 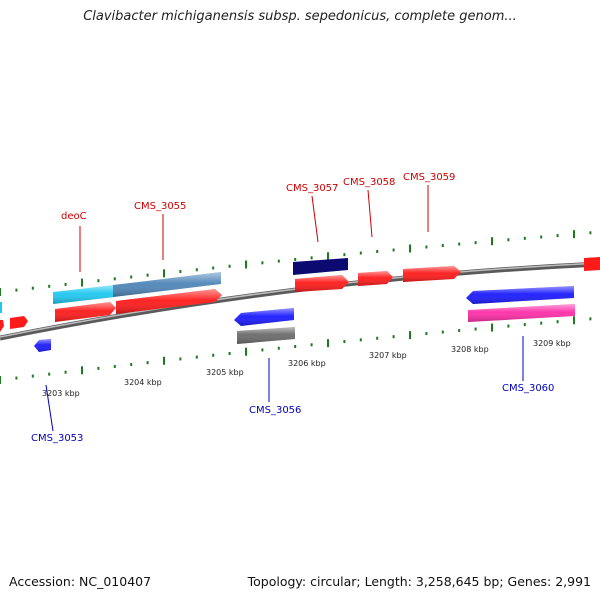 What do you see at coordinates (57, 438) in the screenshot?
I see `label-CMS-3053: CMS_3053` at bounding box center [57, 438].